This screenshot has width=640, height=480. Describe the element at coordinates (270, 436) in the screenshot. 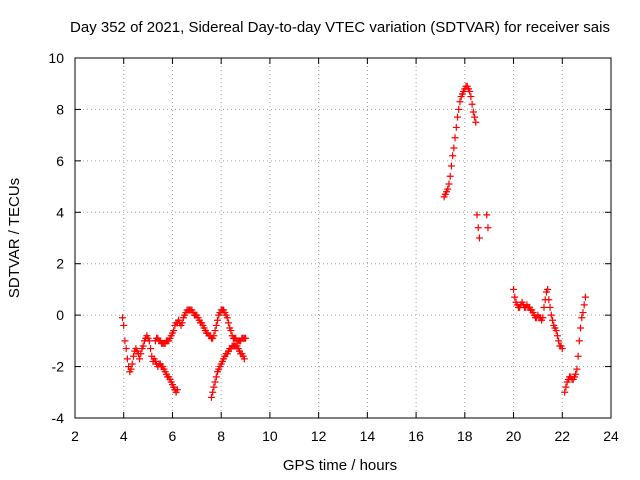

I see `x-tick-label: 10` at that location.